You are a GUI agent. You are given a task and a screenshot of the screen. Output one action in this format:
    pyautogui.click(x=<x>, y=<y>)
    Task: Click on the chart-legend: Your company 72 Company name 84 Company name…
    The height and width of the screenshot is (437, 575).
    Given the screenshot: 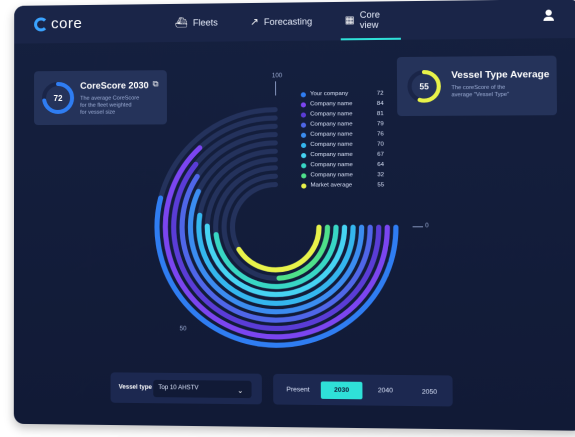 What is the action you would take?
    pyautogui.click(x=342, y=140)
    